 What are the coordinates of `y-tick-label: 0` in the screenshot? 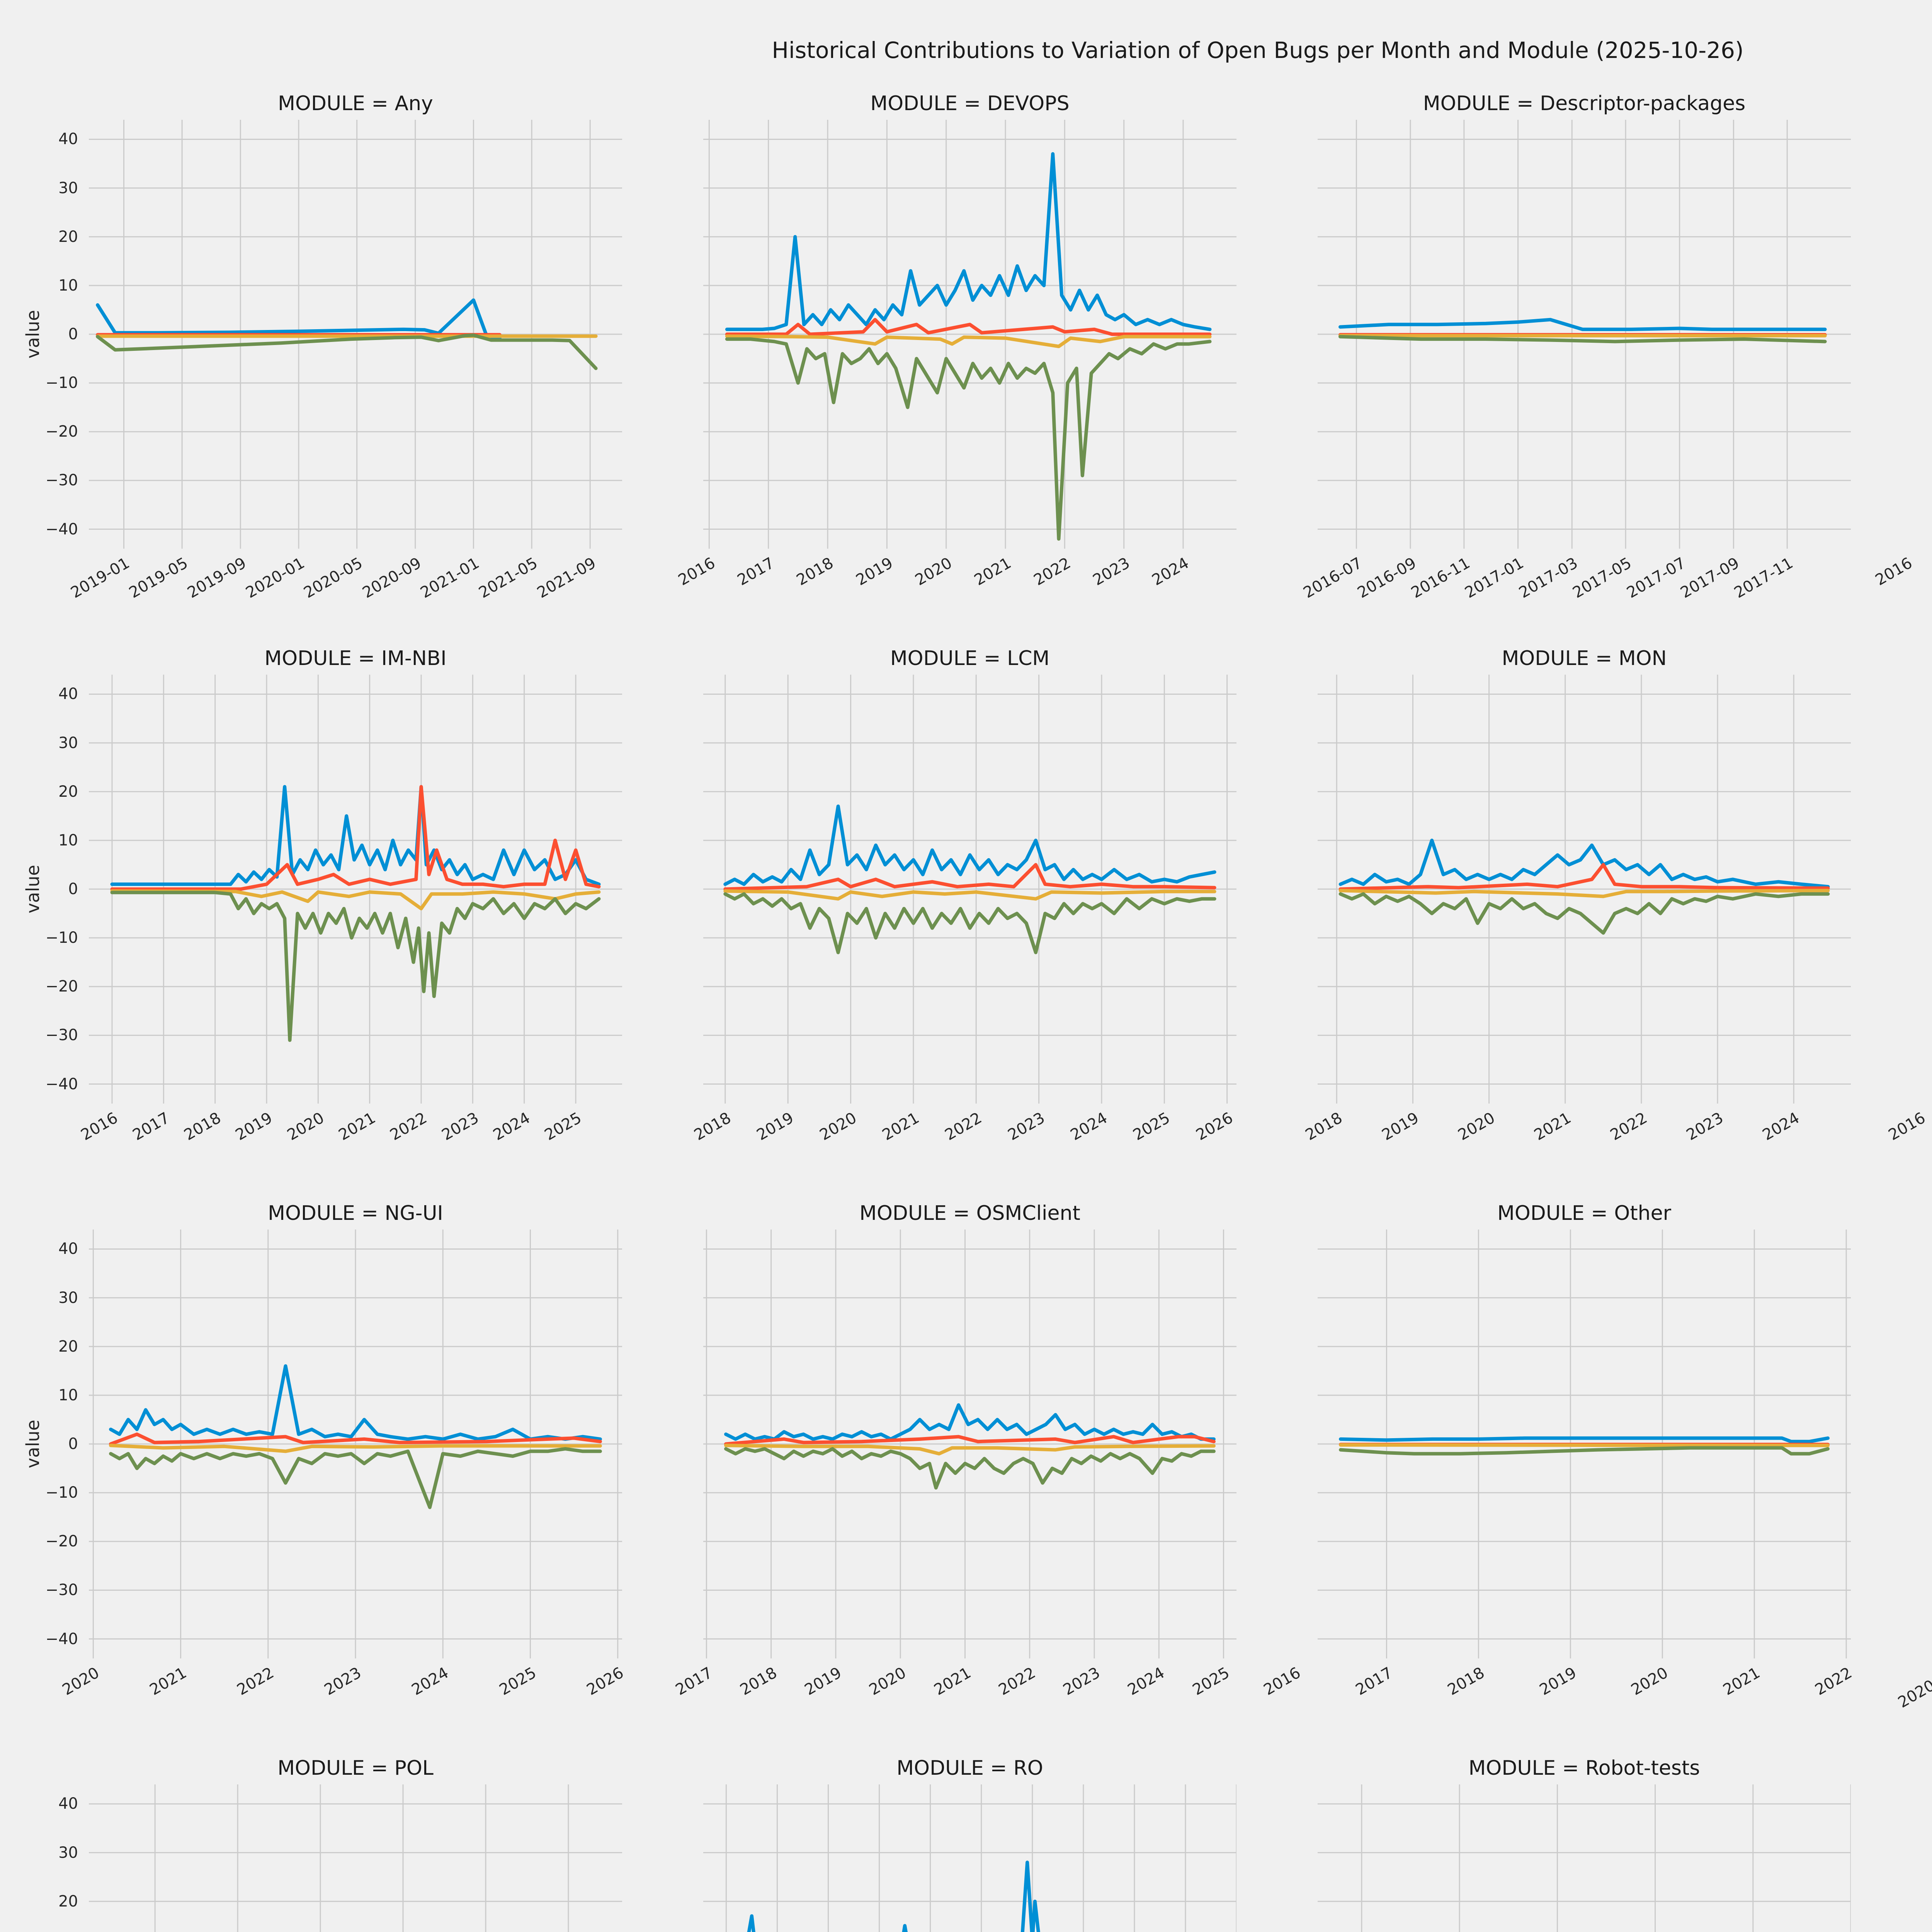 It's located at (73, 1444).